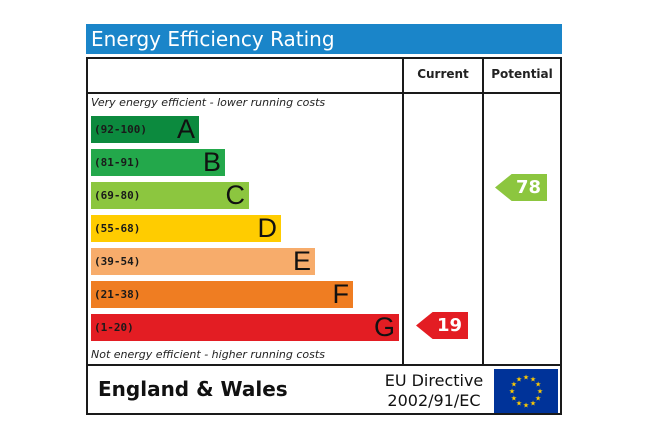  What do you see at coordinates (222, 294) in the screenshot?
I see `band-f: (21-38) F` at bounding box center [222, 294].